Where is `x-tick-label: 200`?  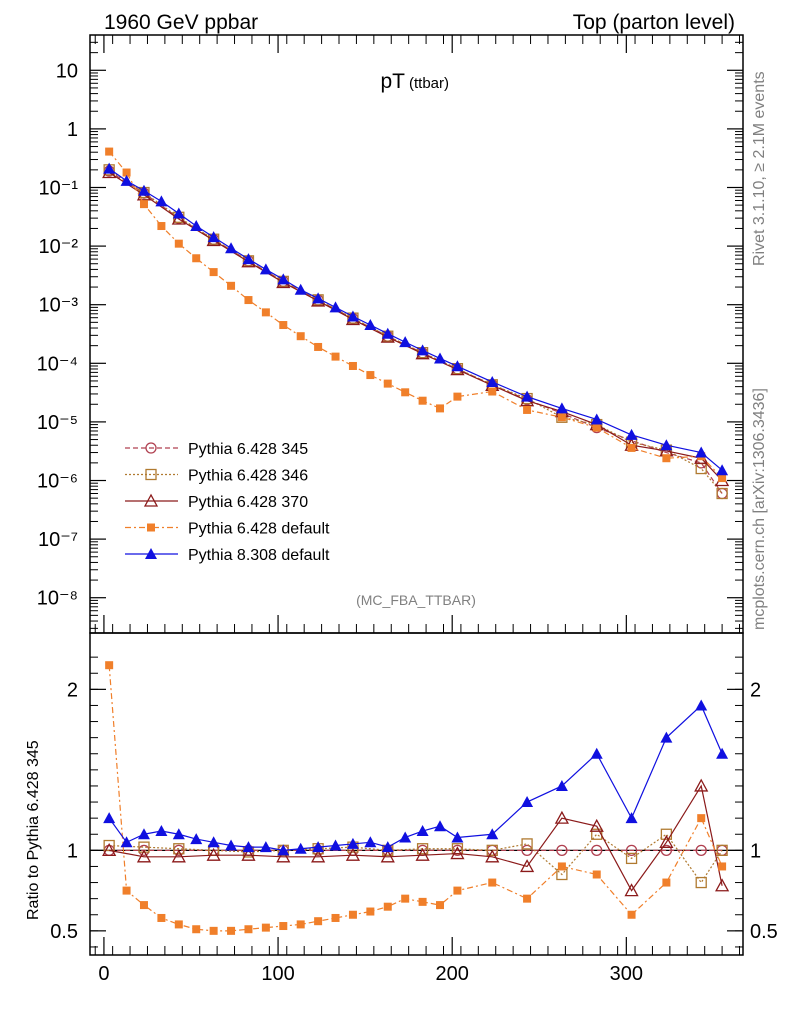 x-tick-label: 200 is located at coordinates (452, 974).